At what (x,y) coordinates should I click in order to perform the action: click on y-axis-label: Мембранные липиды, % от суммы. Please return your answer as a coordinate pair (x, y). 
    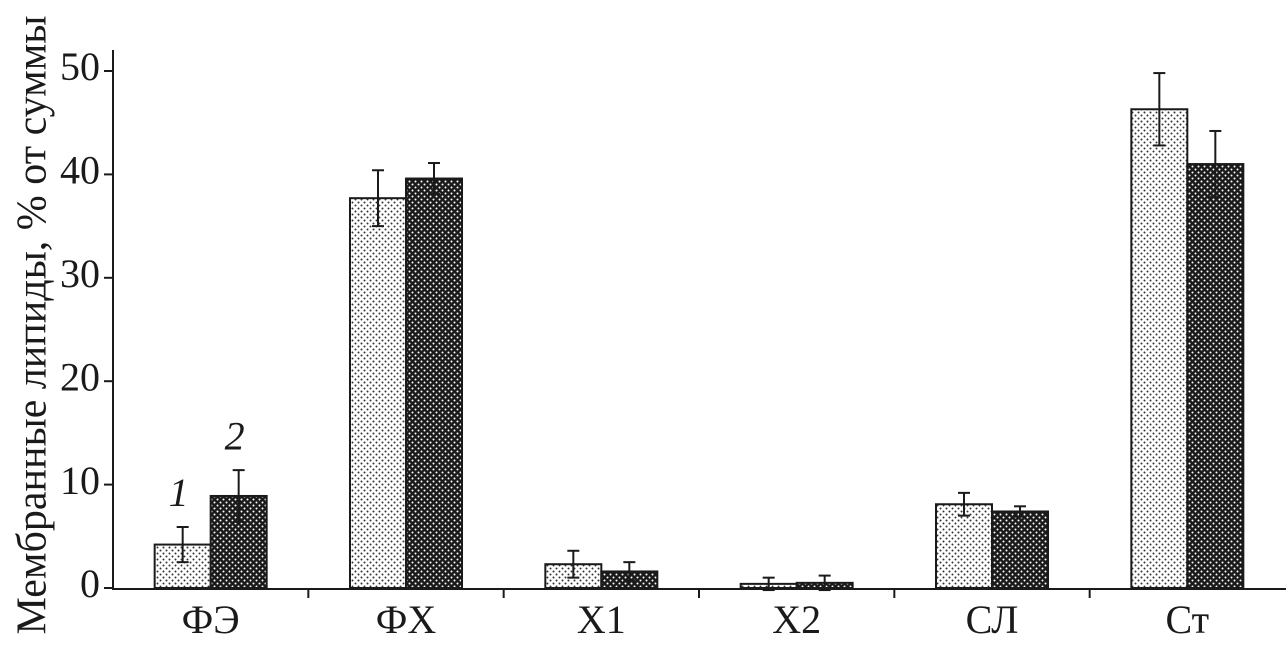
    Looking at the image, I should click on (33, 324).